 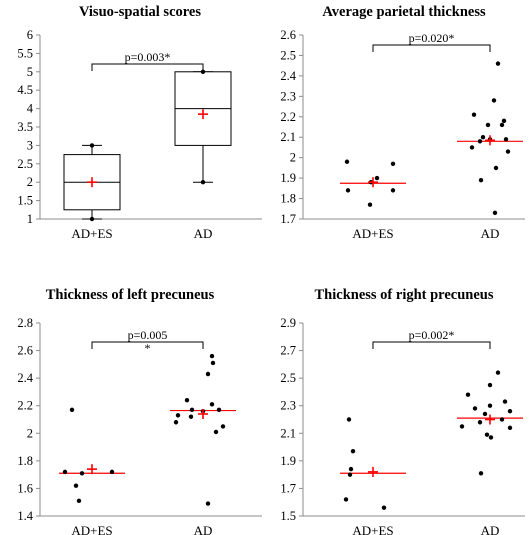 I want to click on y-tick-label: 6, so click(x=30, y=35).